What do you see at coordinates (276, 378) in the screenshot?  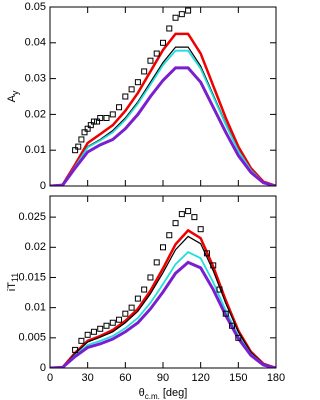 I see `x-tick-label: 180` at bounding box center [276, 378].